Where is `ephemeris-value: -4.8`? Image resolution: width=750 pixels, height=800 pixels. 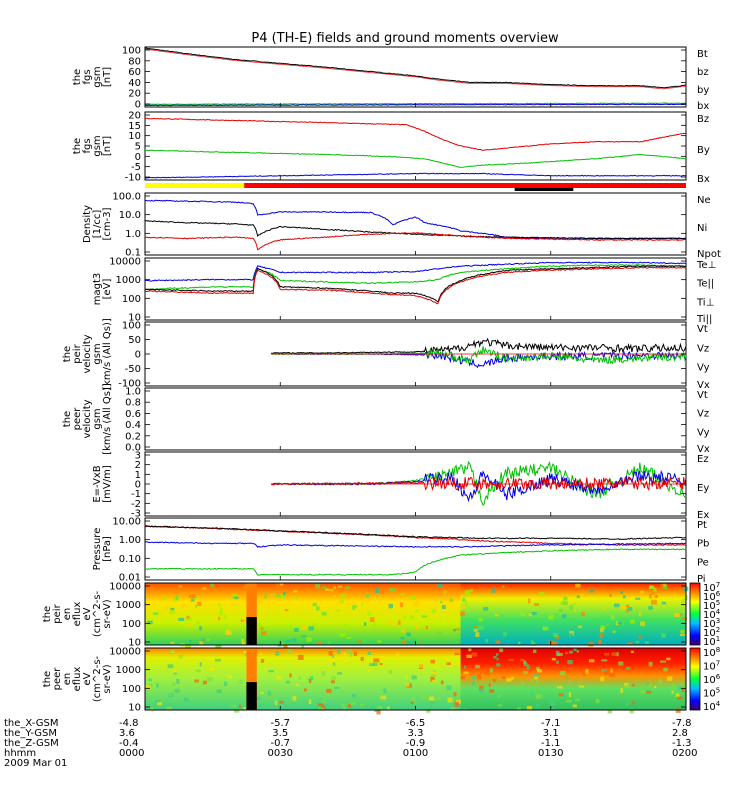 ephemeris-value: -4.8 is located at coordinates (129, 723).